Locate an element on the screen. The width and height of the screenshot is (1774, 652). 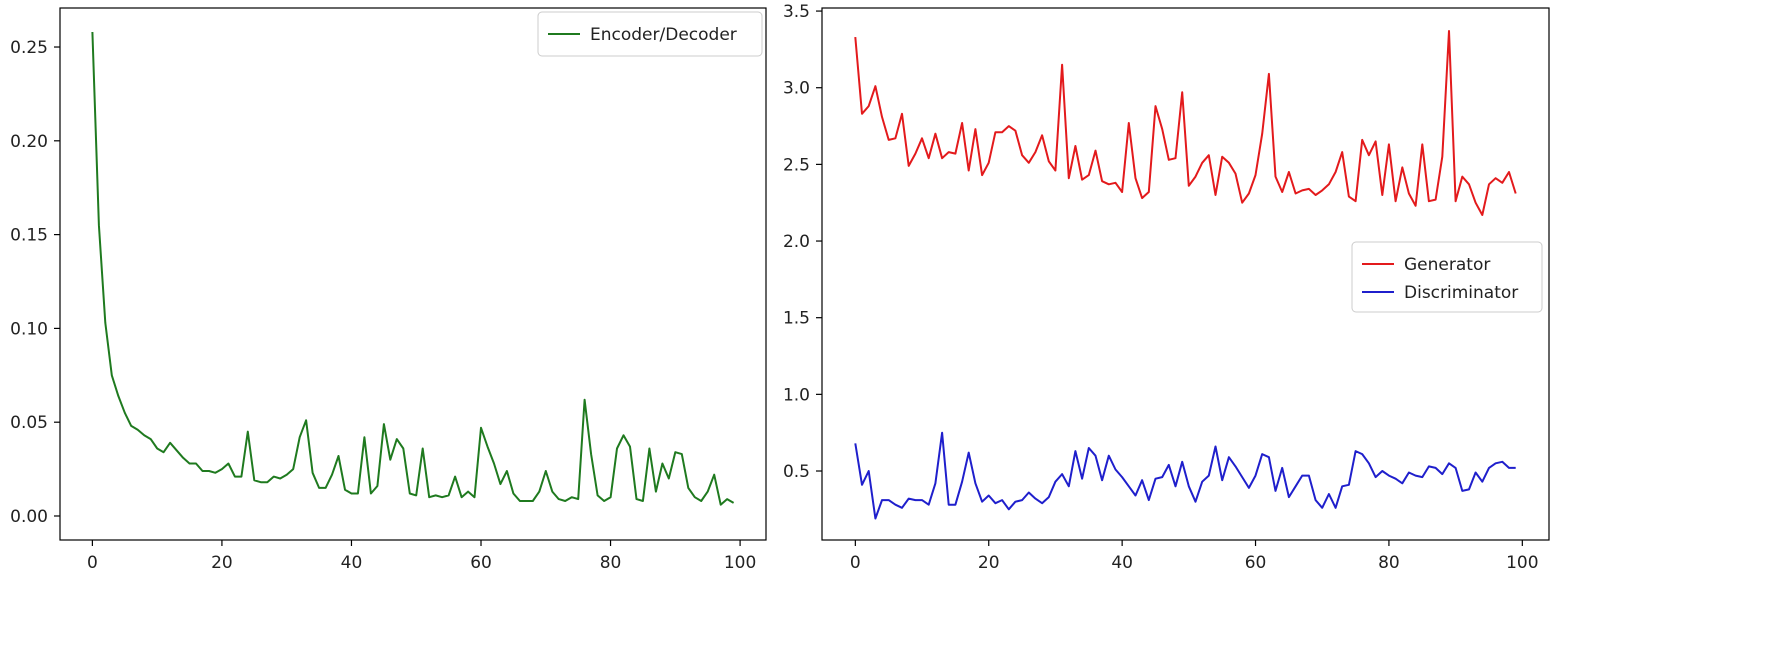
y-tick-label: 0.5 is located at coordinates (796, 472).